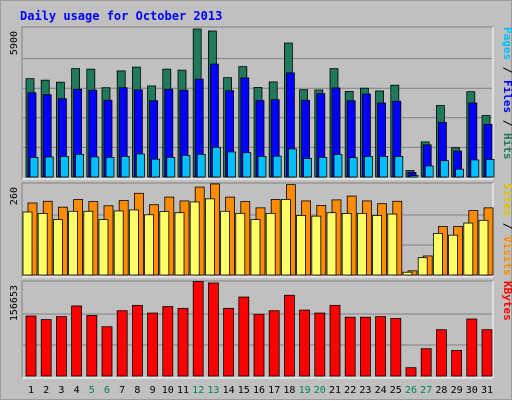 This screenshot has width=512, height=401. What do you see at coordinates (31, 390) in the screenshot?
I see `x-tick-label: 1` at bounding box center [31, 390].